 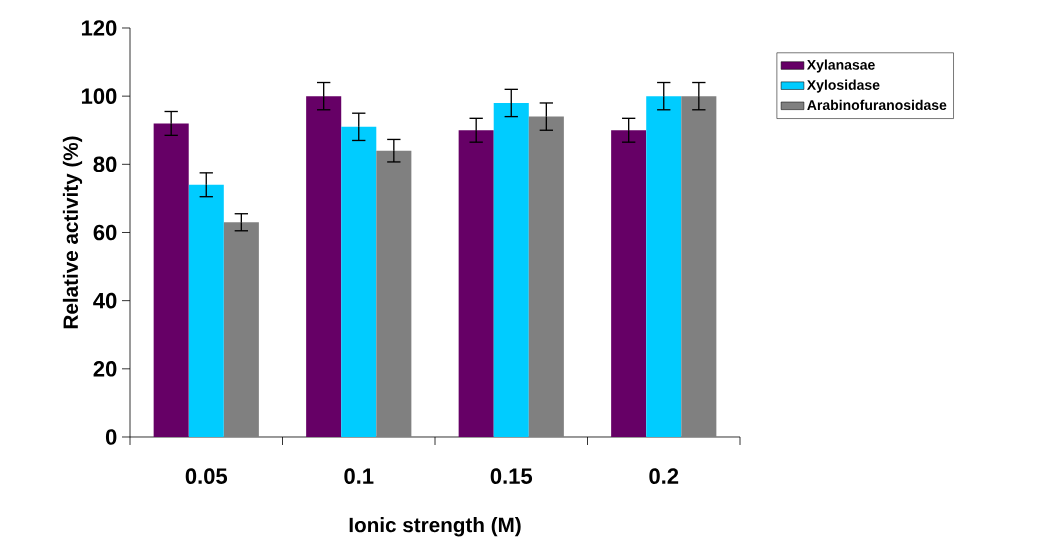 I want to click on y-tick-label: 20, so click(x=105, y=369).